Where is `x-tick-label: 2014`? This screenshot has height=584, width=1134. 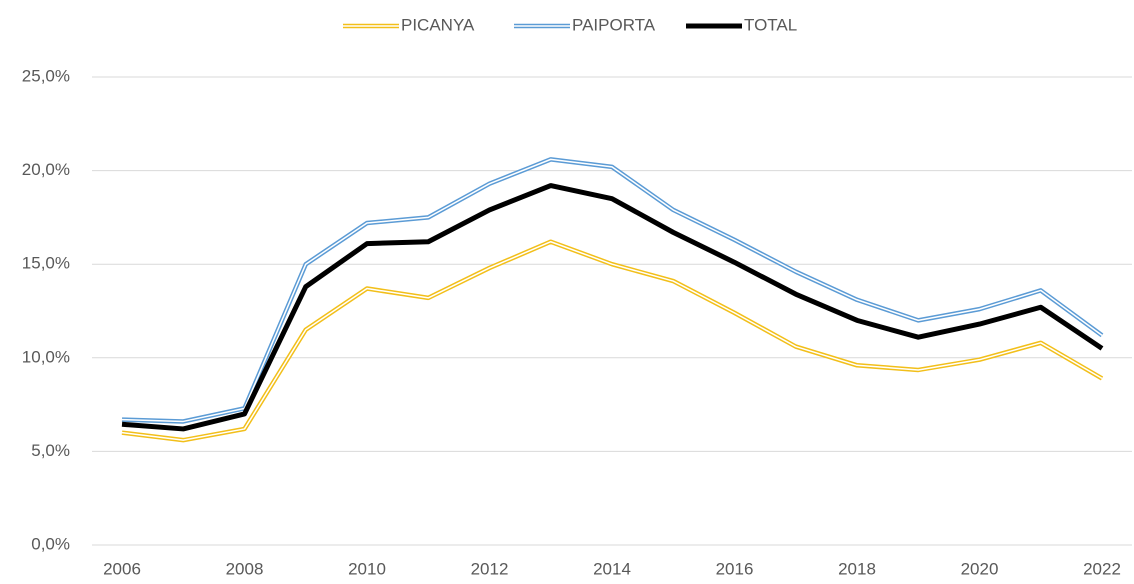
x-tick-label: 2014 is located at coordinates (612, 568).